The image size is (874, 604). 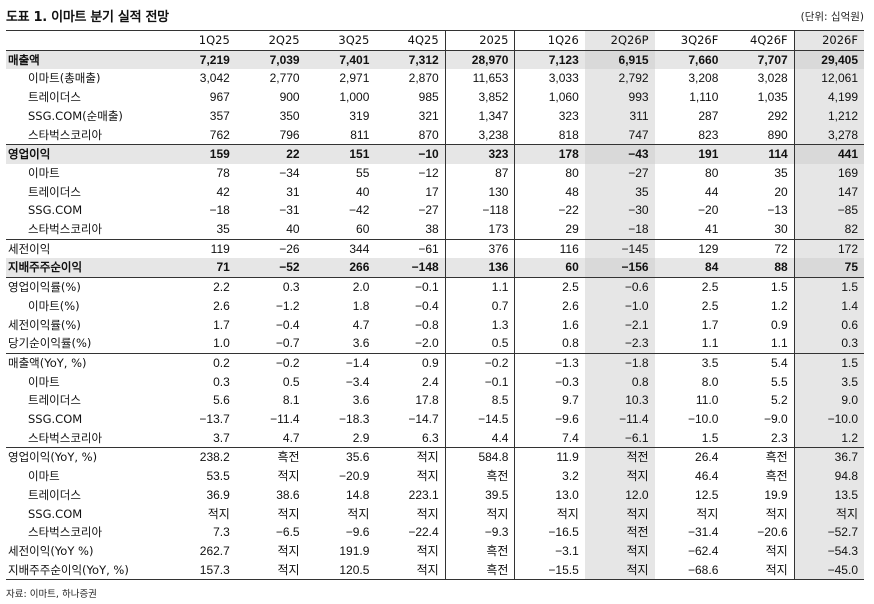 What do you see at coordinates (291, 381) in the screenshot?
I see `cell-value: 0.5` at bounding box center [291, 381].